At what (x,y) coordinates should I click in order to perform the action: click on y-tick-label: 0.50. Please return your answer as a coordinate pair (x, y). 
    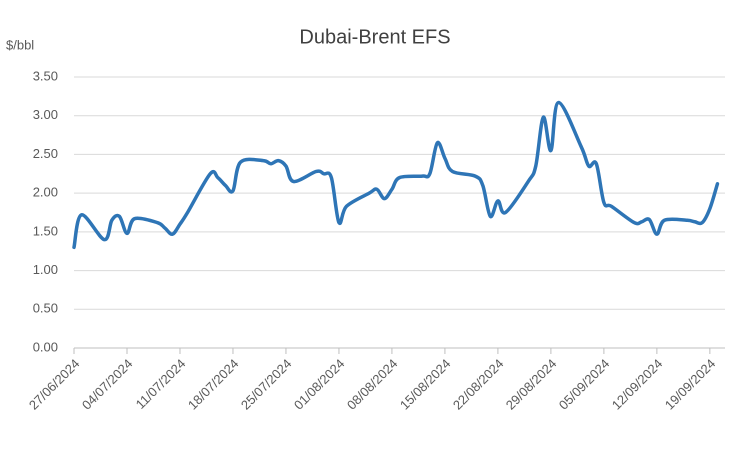
    Looking at the image, I should click on (45, 308).